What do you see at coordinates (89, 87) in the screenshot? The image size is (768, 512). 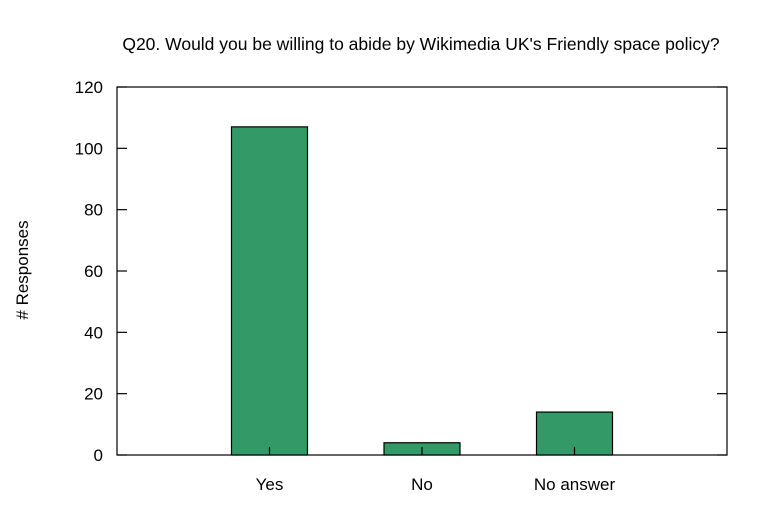 I see `y-tick-label: 120` at bounding box center [89, 87].